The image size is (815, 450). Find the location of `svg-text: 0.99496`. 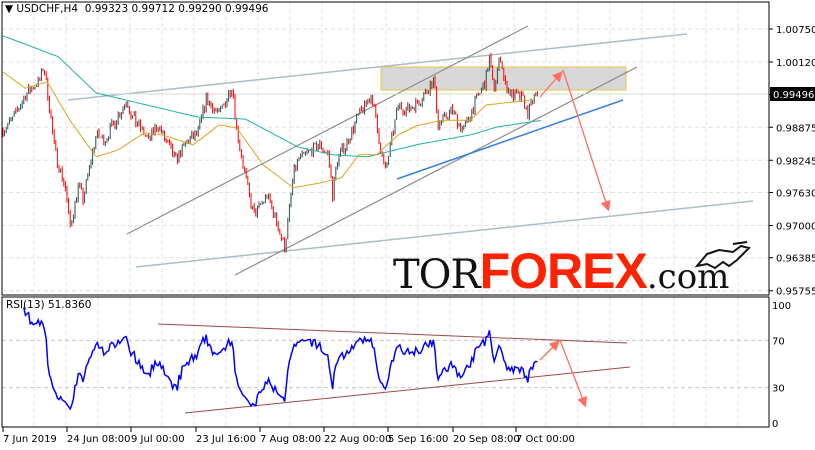

svg-text: 0.99496 is located at coordinates (793, 95).